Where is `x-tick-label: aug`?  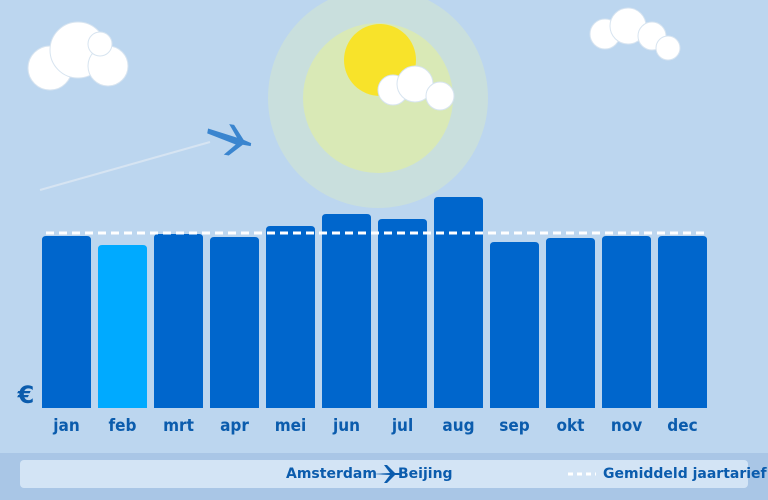 x-tick-label: aug is located at coordinates (458, 426).